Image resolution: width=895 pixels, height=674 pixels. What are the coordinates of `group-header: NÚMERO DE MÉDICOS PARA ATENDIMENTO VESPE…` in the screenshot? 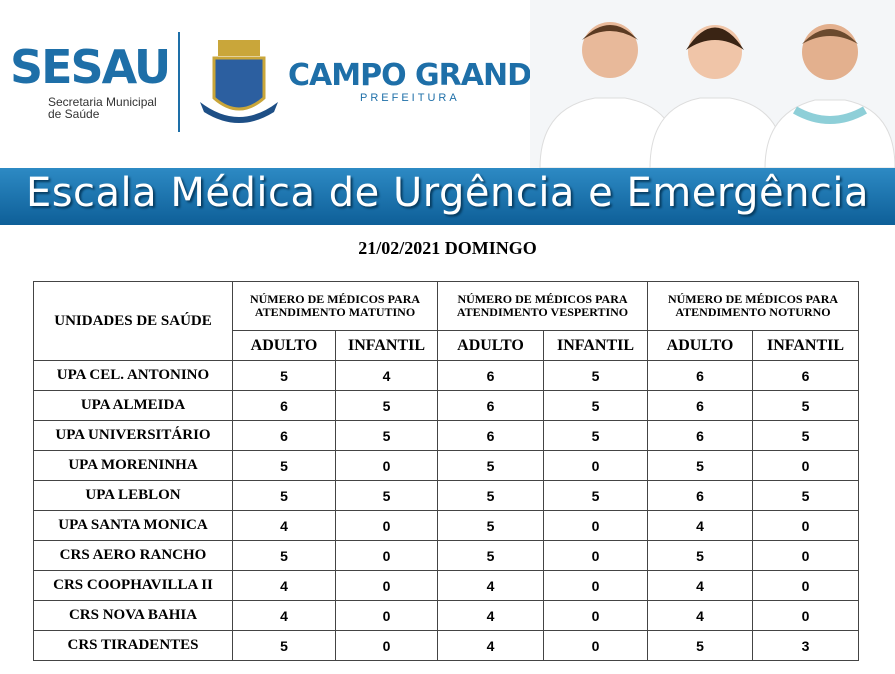 It's located at (542, 306).